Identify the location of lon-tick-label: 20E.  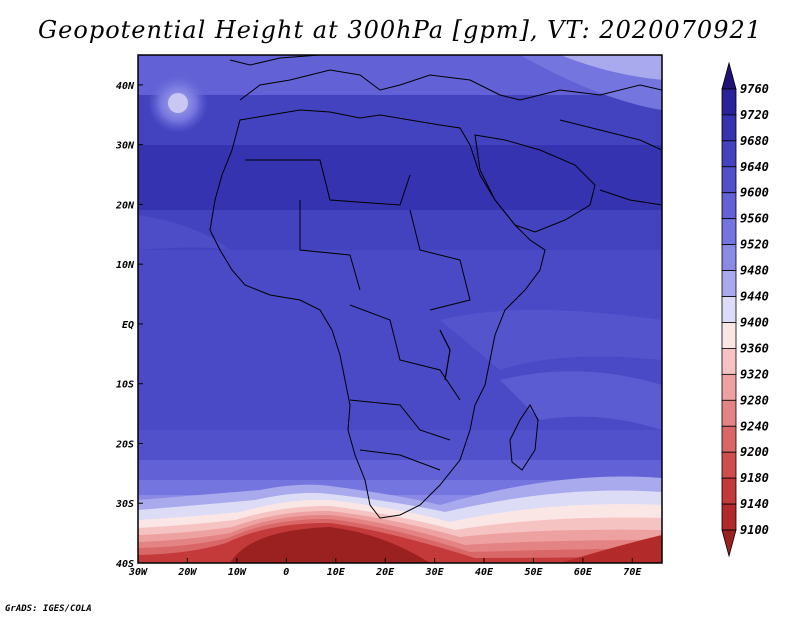
(385, 572).